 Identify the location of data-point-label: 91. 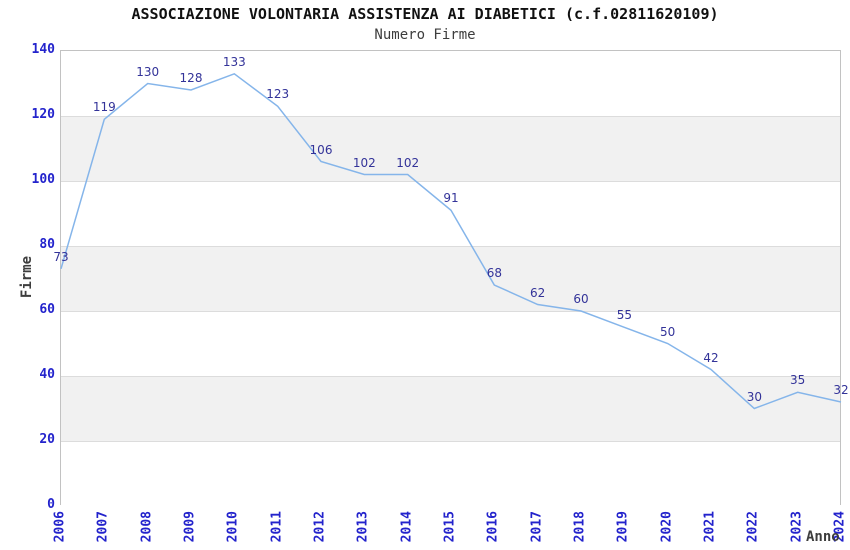
(451, 198).